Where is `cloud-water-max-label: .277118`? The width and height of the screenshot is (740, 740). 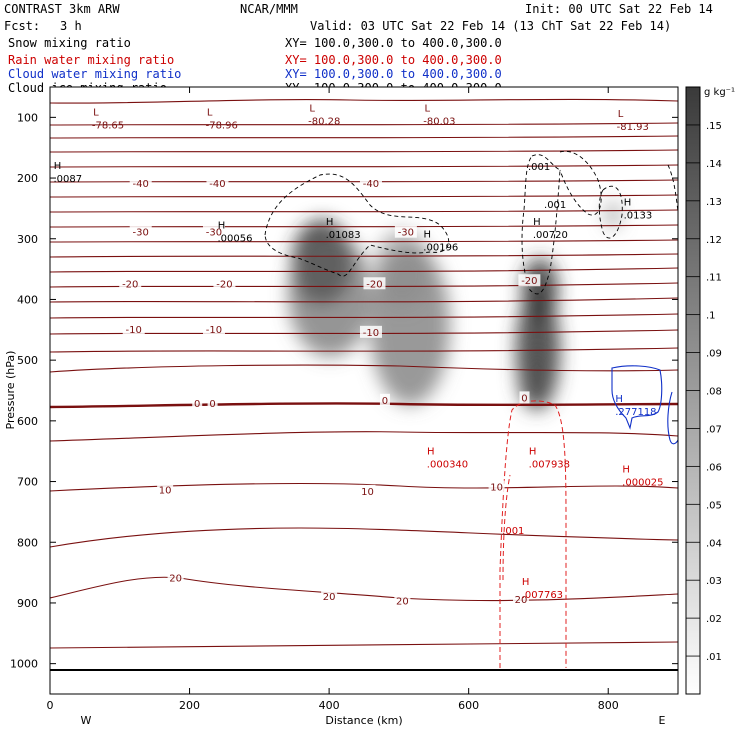 cloud-water-max-label: .277118 is located at coordinates (635, 412).